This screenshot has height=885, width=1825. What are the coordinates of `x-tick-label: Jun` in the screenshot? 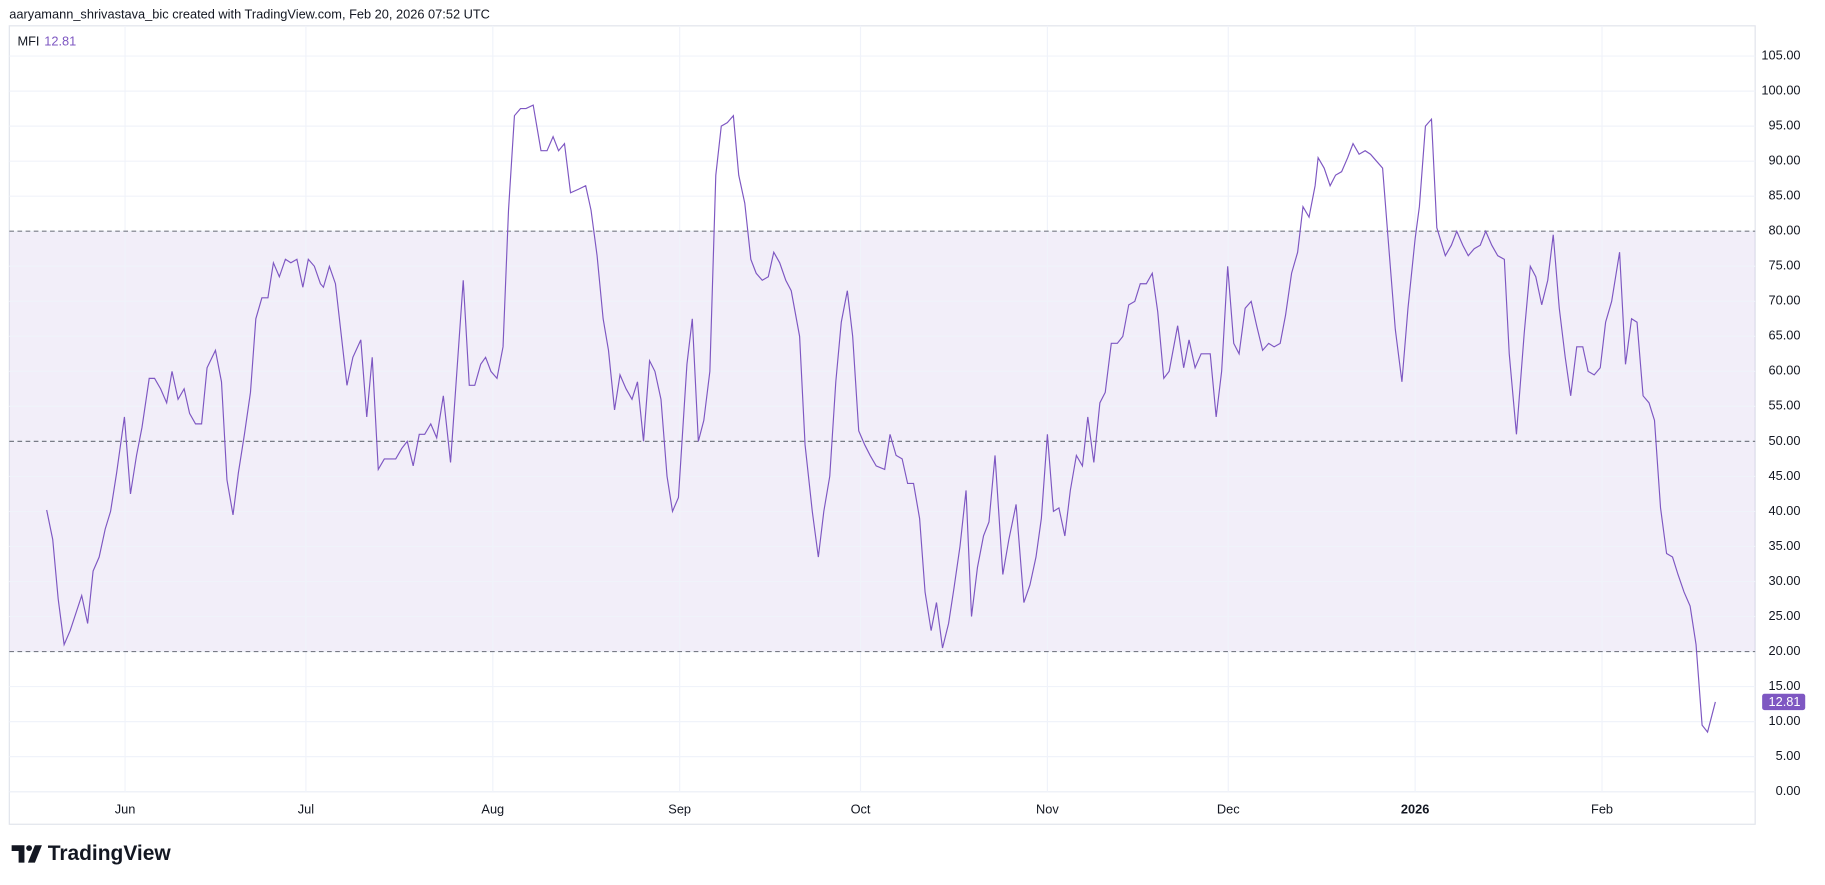 It's located at (125, 809).